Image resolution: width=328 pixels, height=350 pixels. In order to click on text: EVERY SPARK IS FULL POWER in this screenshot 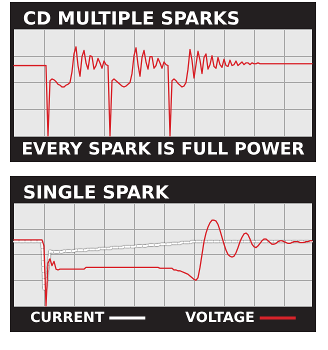, I will do `click(163, 150)`.